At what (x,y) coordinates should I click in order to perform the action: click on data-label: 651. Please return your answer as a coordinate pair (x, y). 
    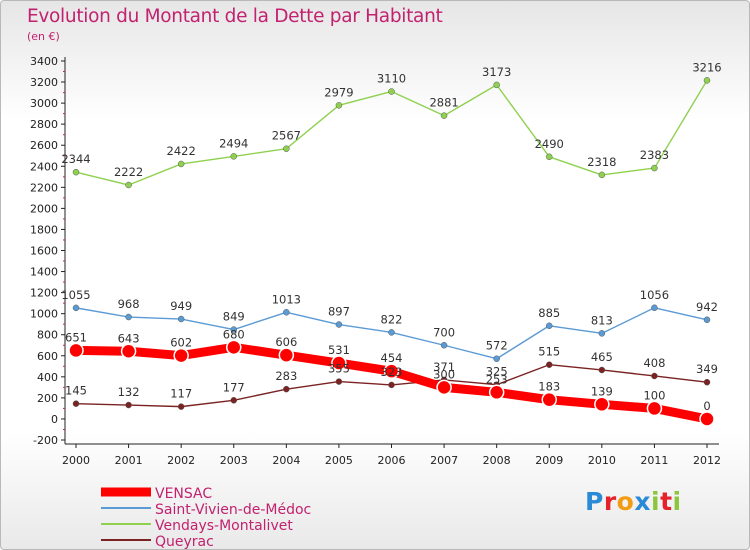
    Looking at the image, I should click on (76, 337).